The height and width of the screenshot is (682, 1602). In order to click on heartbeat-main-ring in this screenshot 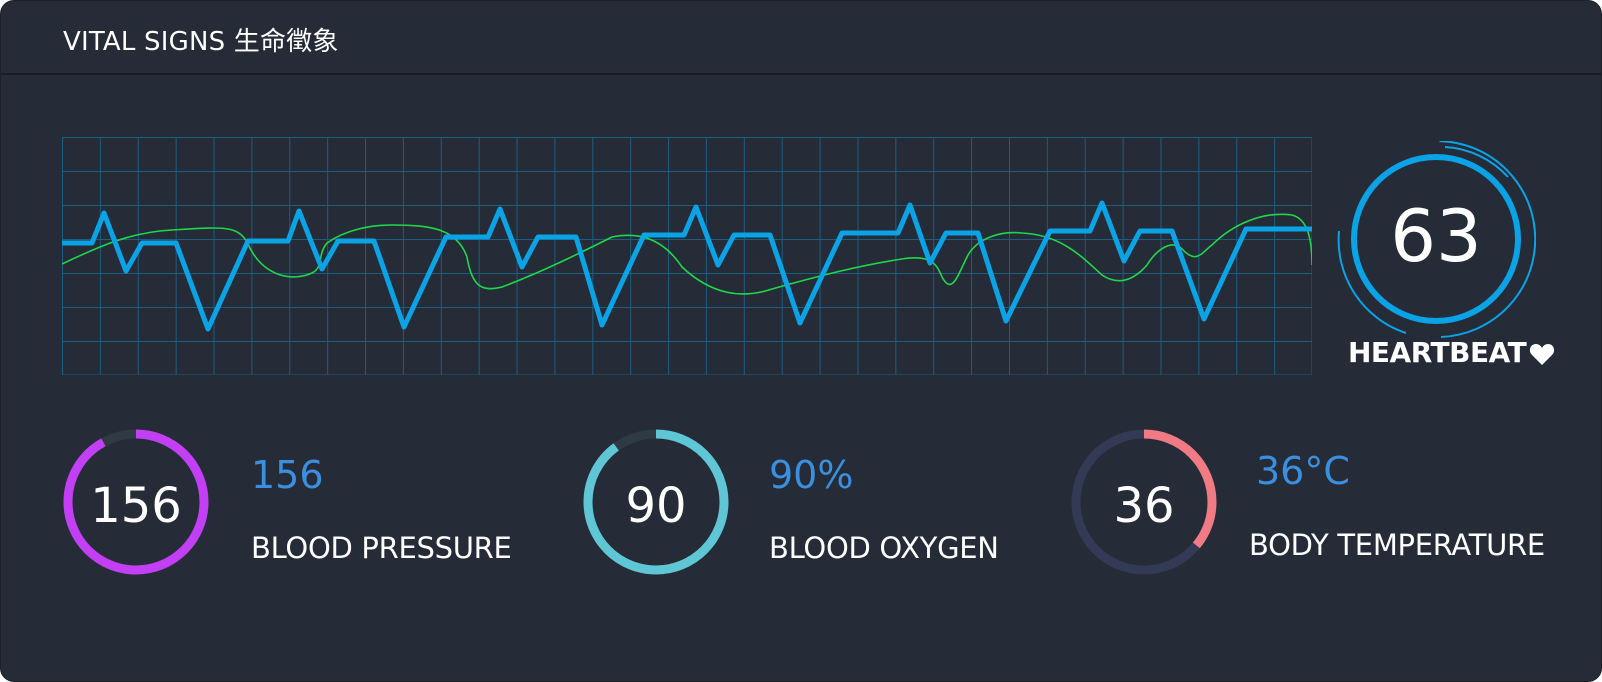, I will do `click(1436, 239)`.